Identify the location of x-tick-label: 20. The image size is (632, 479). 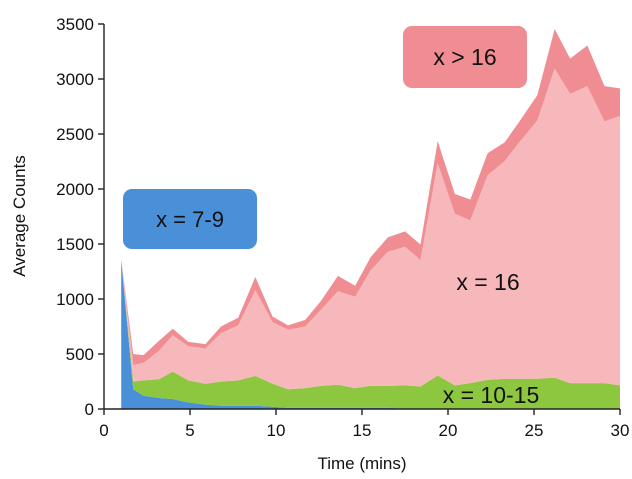
(448, 430).